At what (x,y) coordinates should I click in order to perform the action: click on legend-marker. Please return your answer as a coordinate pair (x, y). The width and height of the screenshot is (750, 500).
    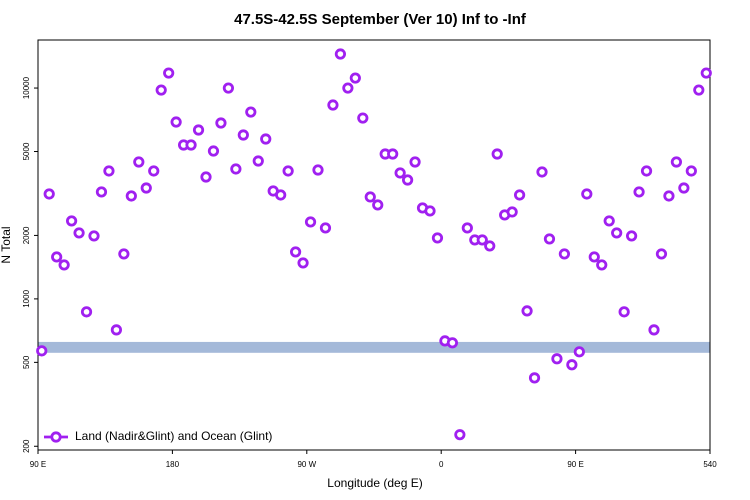
    Looking at the image, I should click on (56, 437).